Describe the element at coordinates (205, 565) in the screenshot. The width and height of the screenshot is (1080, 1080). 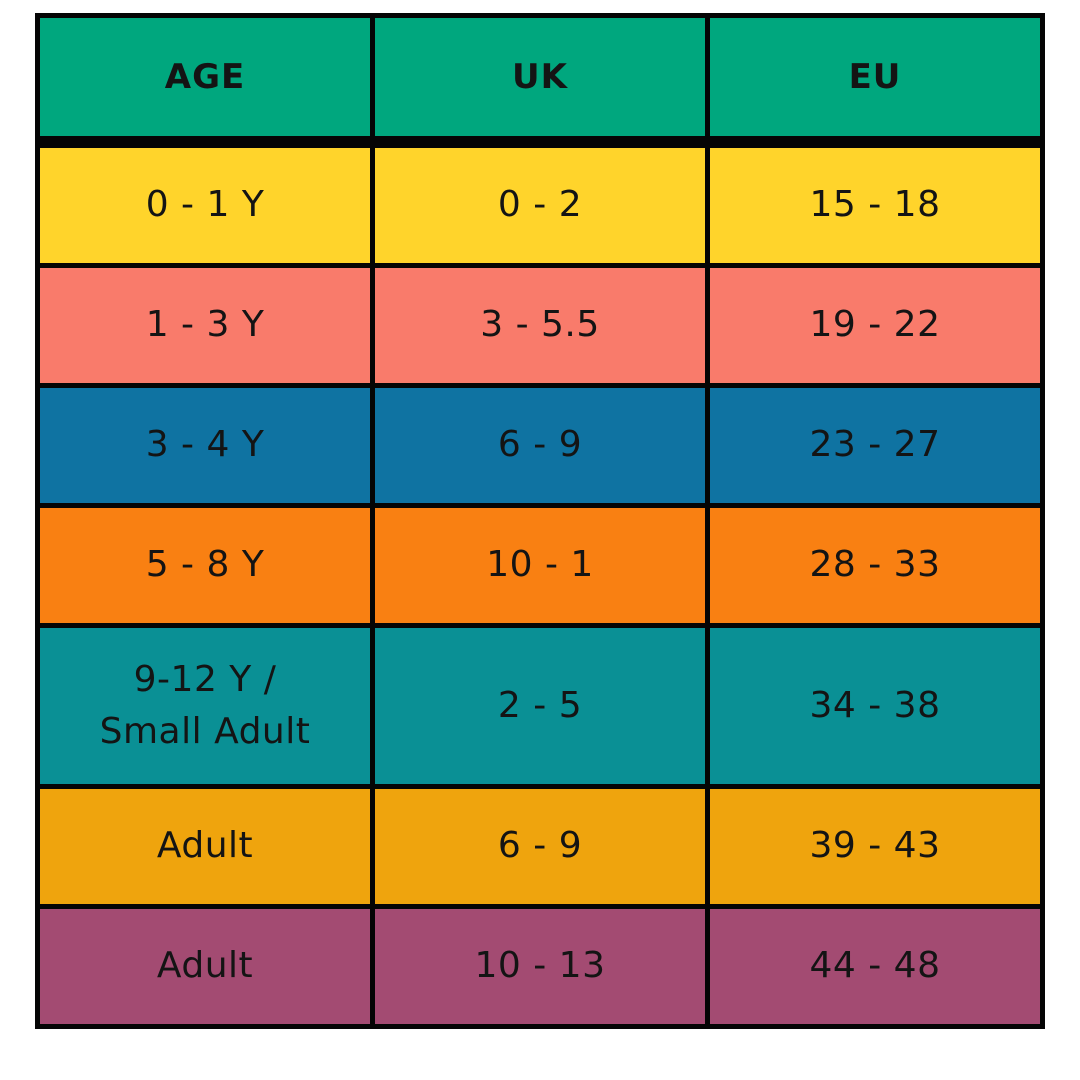
I see `age-cell: 5 - 8 Y` at that location.